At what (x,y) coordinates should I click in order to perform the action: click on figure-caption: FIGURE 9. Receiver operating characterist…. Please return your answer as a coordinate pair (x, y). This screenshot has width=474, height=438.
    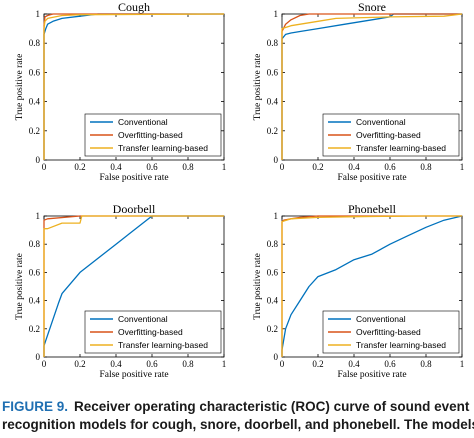
    Looking at the image, I should click on (238, 416).